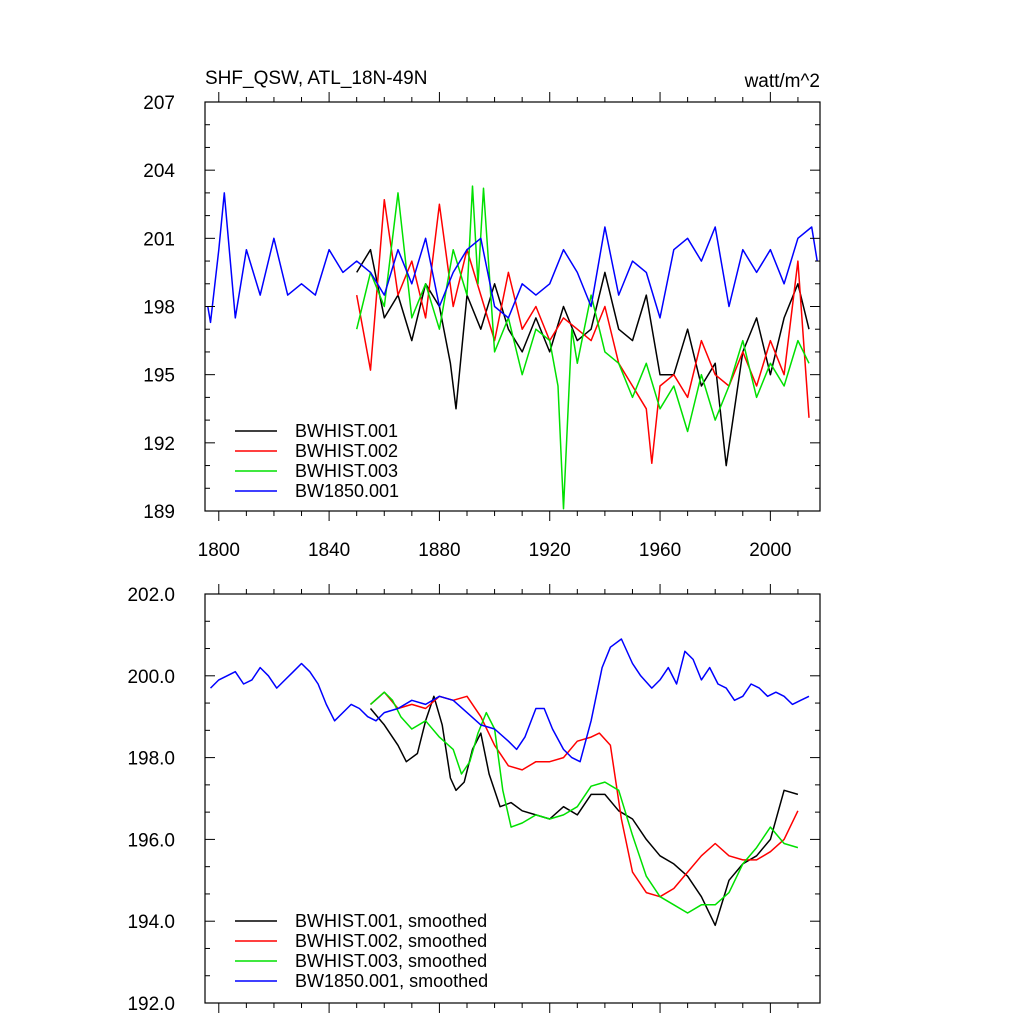 The height and width of the screenshot is (1024, 1024). I want to click on bottom-ytick-label: 200.0, so click(151, 677).